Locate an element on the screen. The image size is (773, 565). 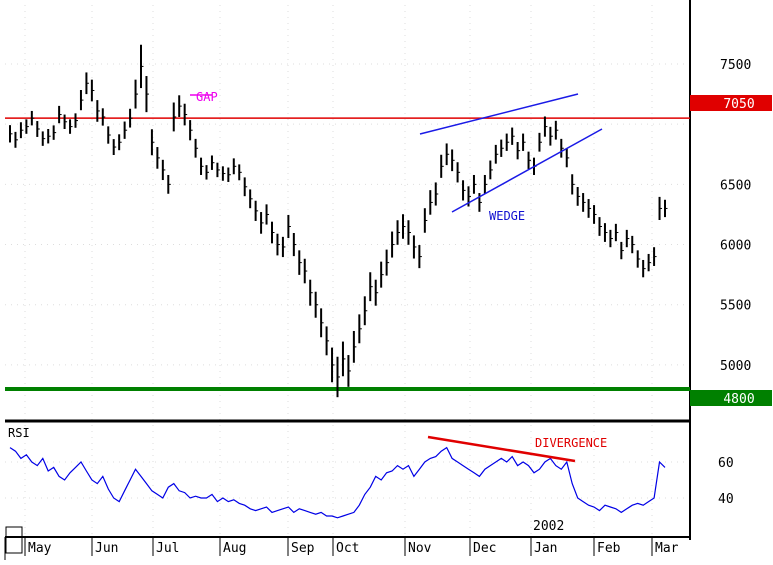
year-label: 2002 is located at coordinates (548, 526).